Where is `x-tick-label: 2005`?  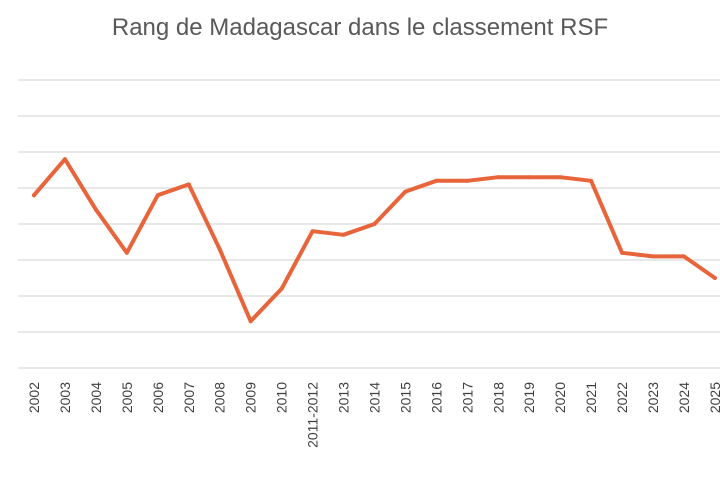 x-tick-label: 2005 is located at coordinates (127, 397).